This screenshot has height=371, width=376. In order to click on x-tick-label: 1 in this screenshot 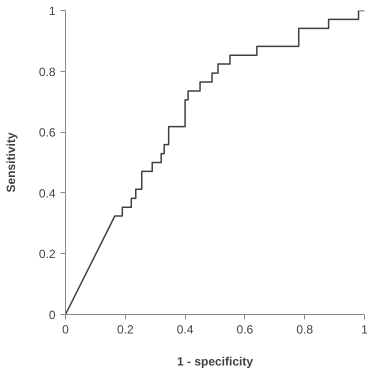, I will do `click(364, 329)`.